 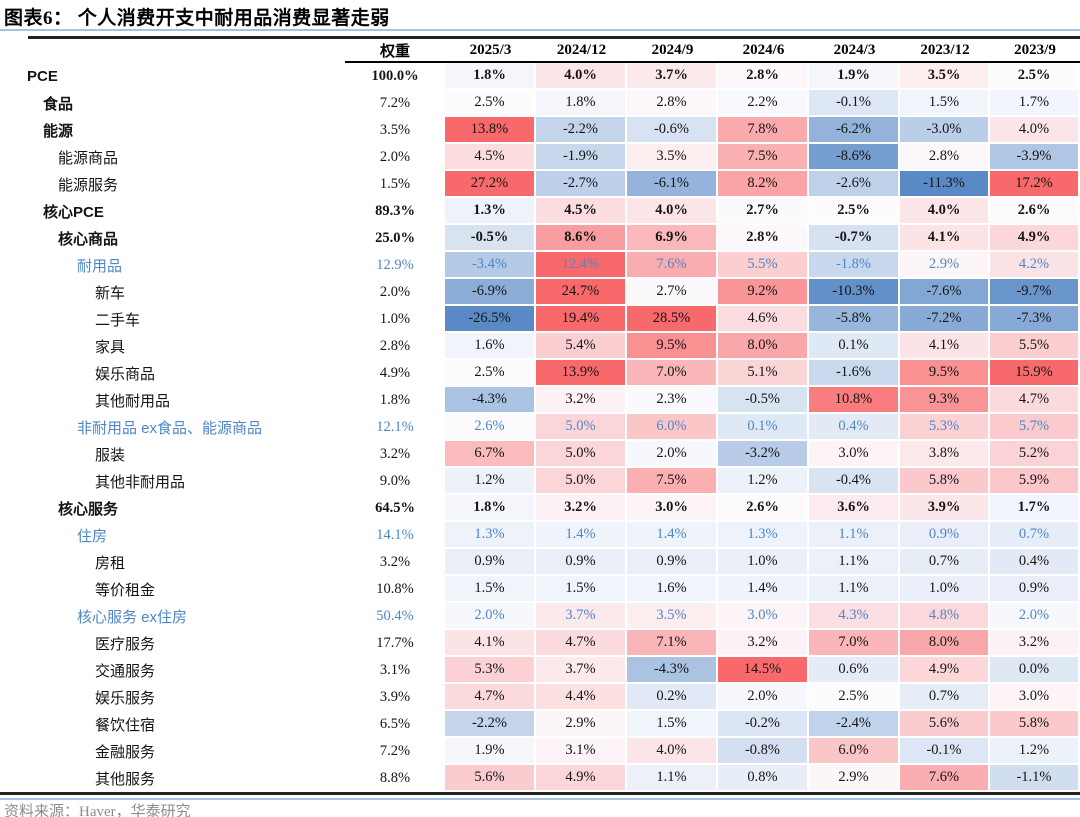 What do you see at coordinates (854, 508) in the screenshot?
I see `heatmap-cell: 3.6%` at bounding box center [854, 508].